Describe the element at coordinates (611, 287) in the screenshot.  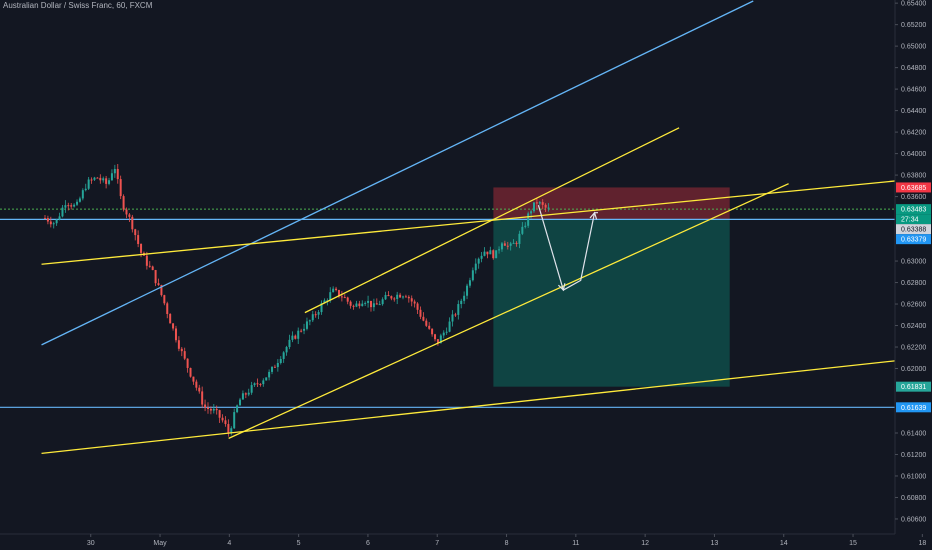
I see `position-zones` at that location.